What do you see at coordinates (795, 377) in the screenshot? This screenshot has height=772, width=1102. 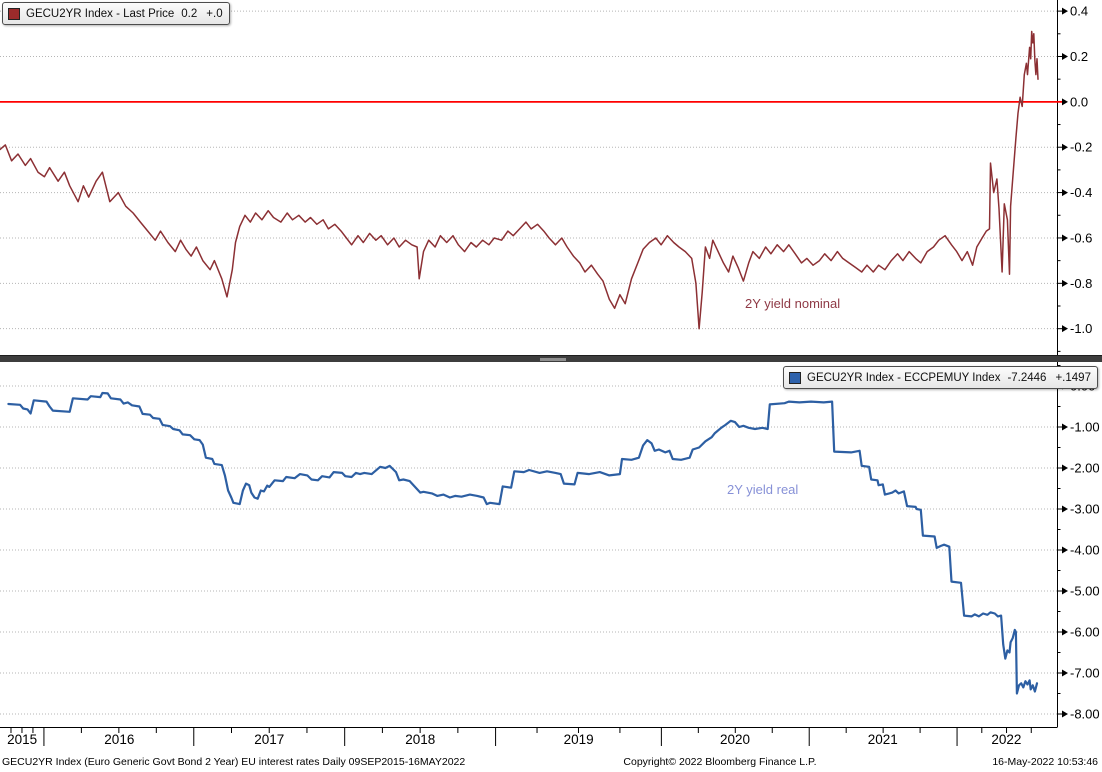 I see `real-series-swatch-icon` at bounding box center [795, 377].